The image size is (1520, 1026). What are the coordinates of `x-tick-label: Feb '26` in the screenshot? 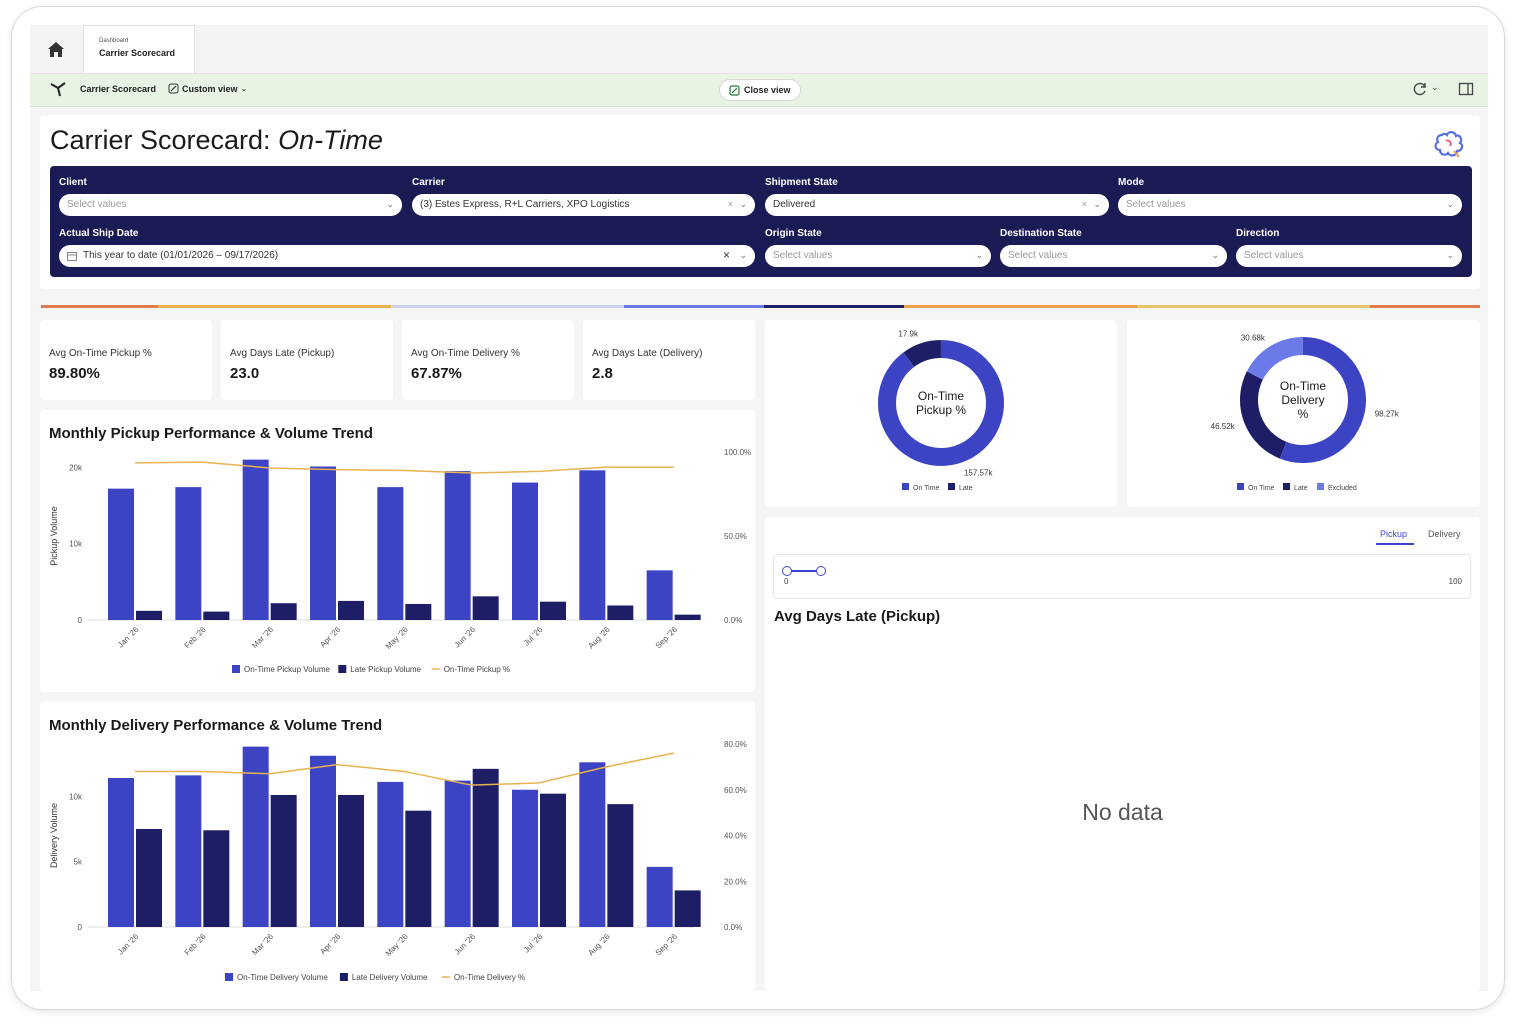 It's located at (195, 944).